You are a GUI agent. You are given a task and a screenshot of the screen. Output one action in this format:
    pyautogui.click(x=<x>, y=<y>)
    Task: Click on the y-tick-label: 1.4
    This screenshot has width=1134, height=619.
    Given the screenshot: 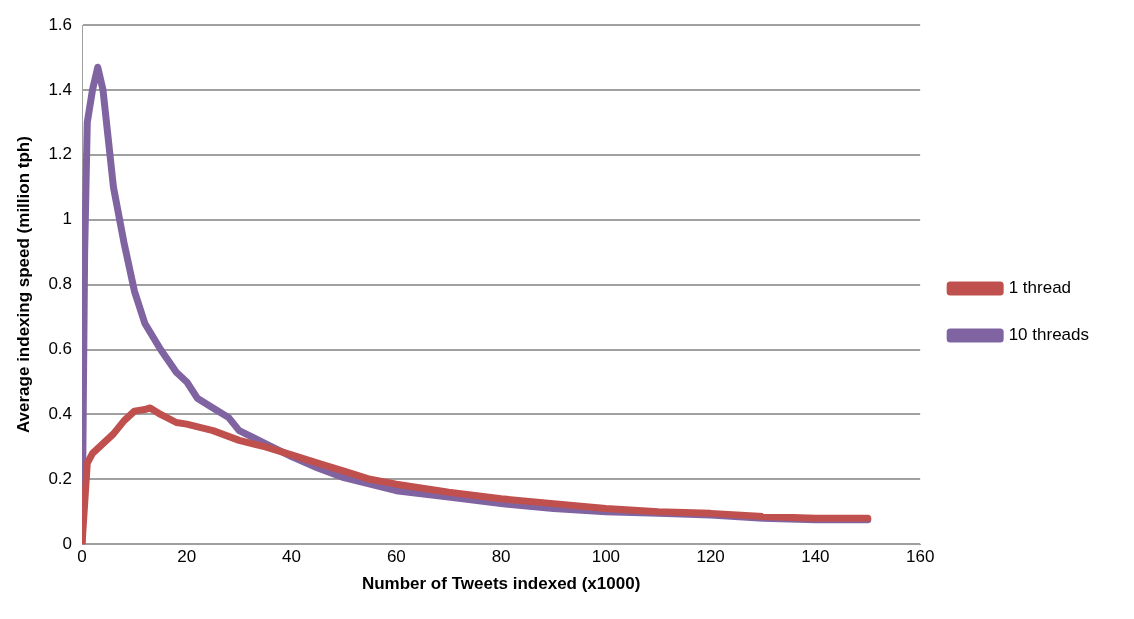 What is the action you would take?
    pyautogui.click(x=60, y=89)
    